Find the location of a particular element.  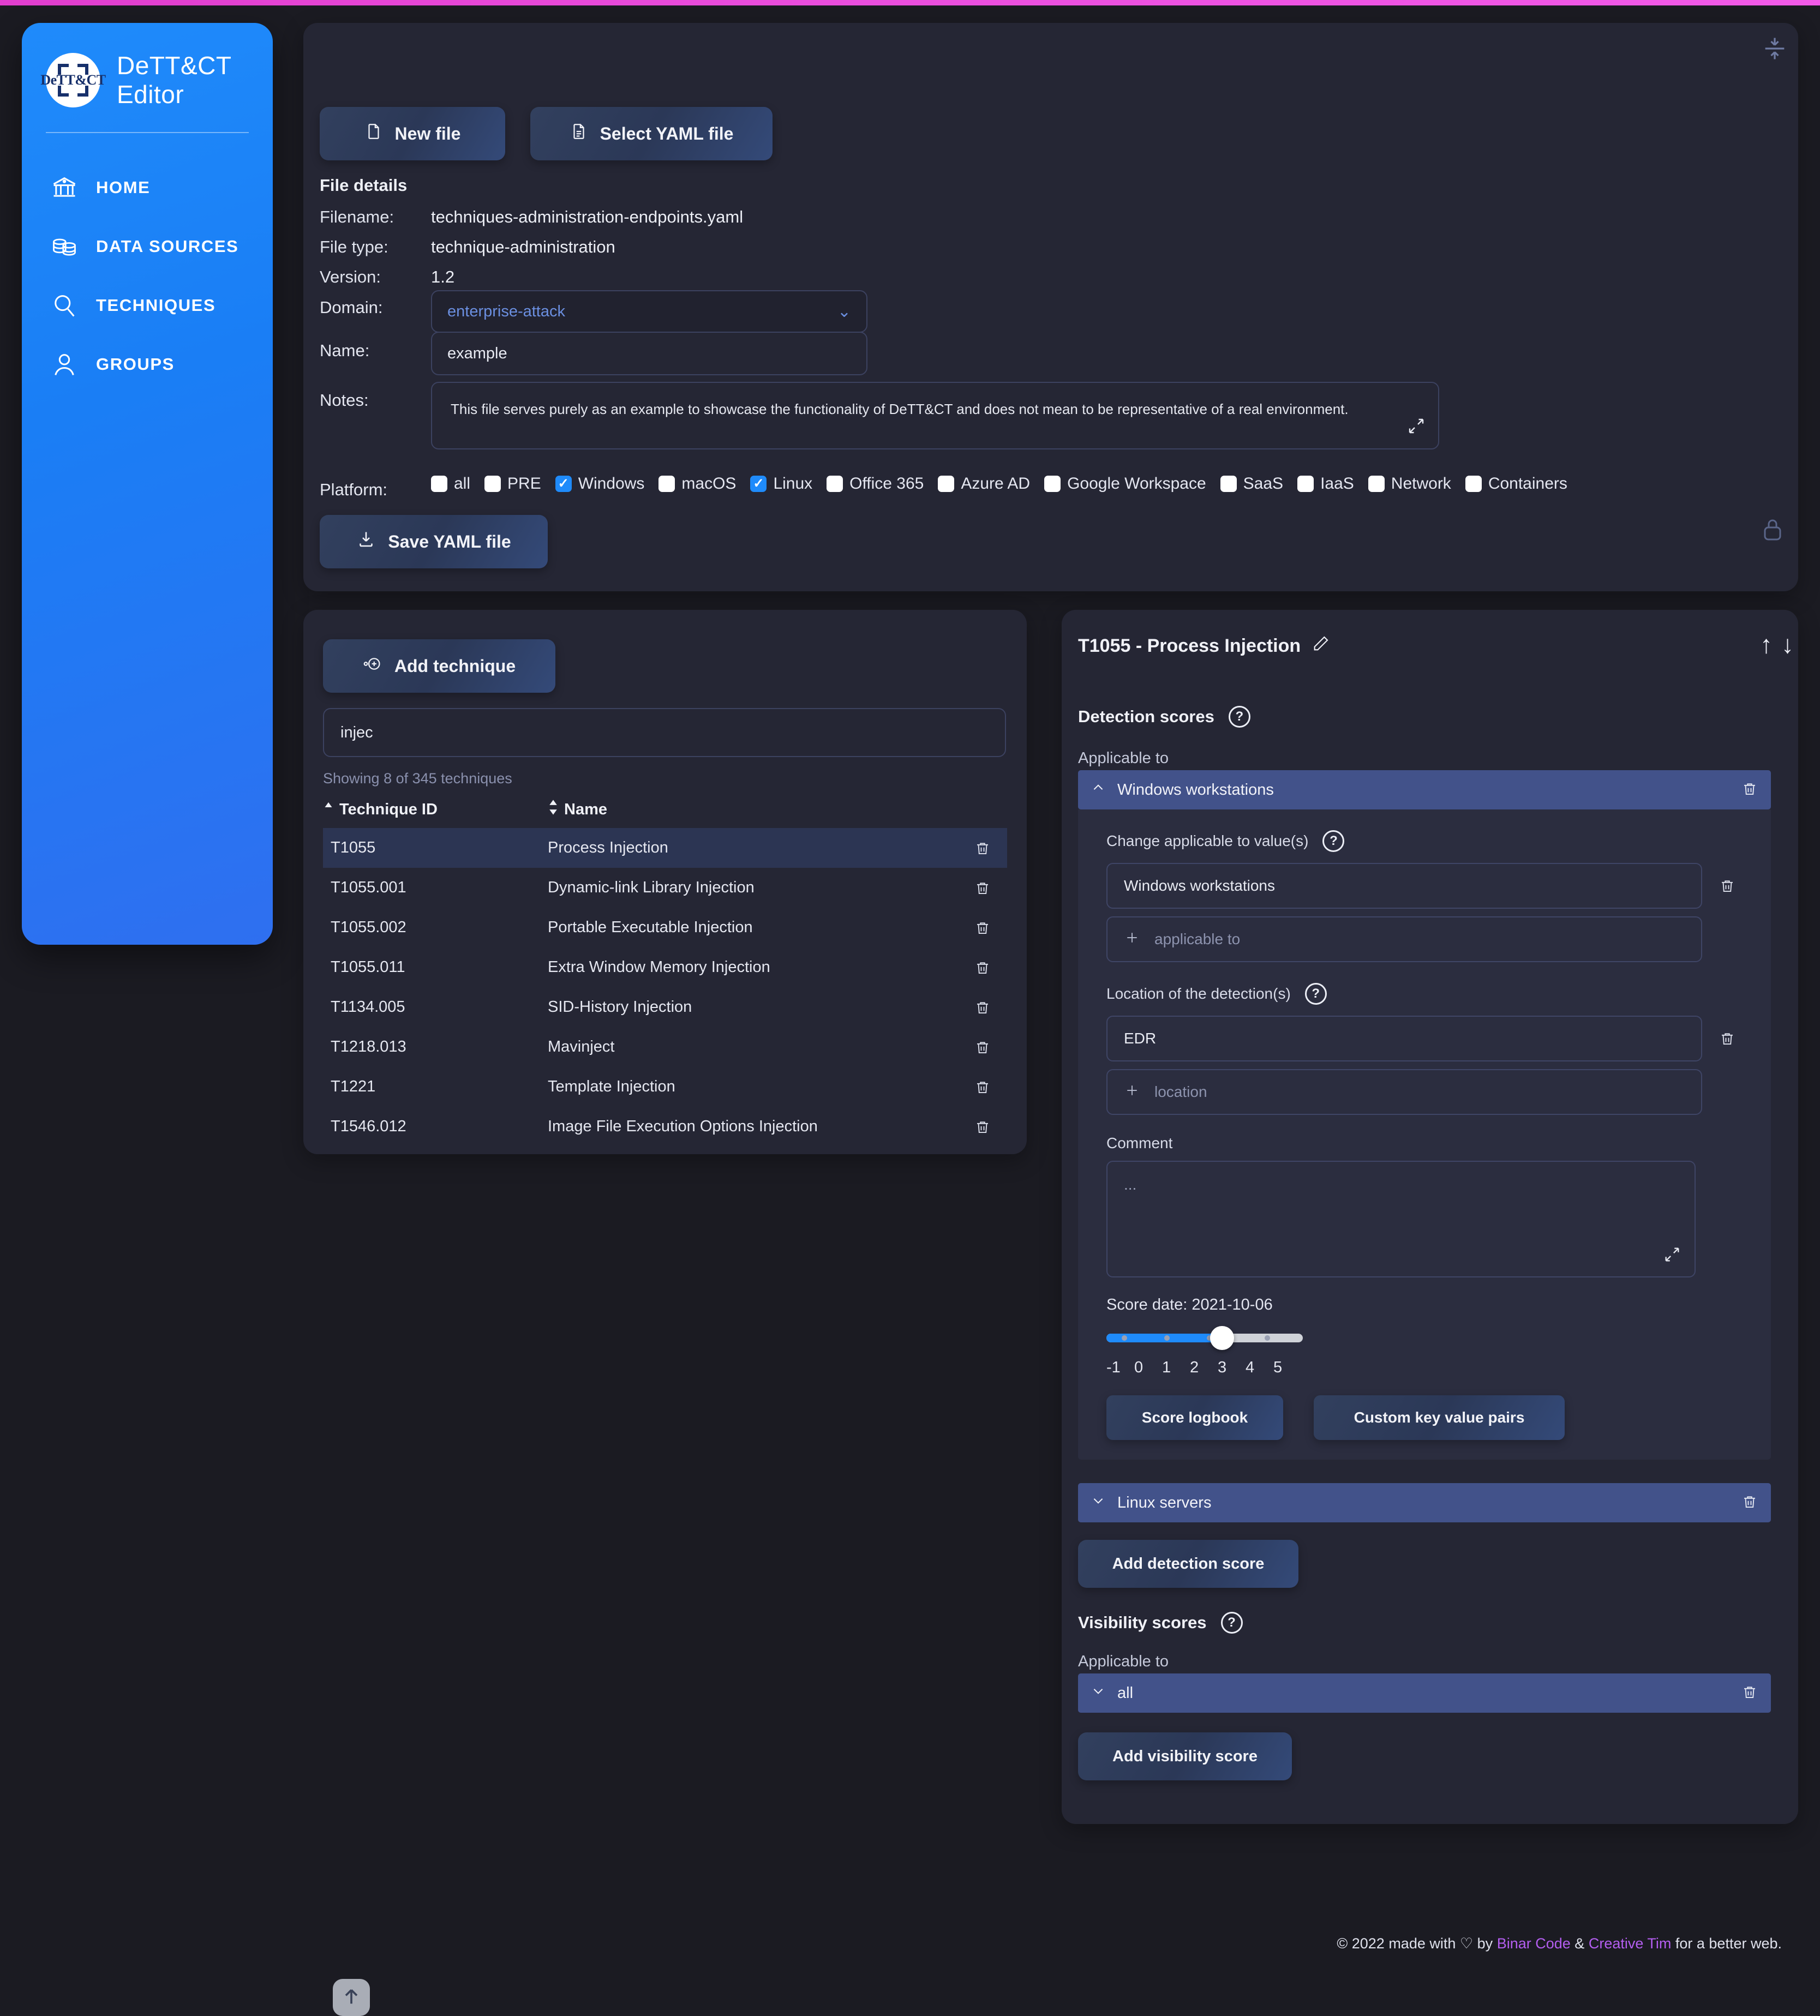

score-slider is located at coordinates (1205, 1342).